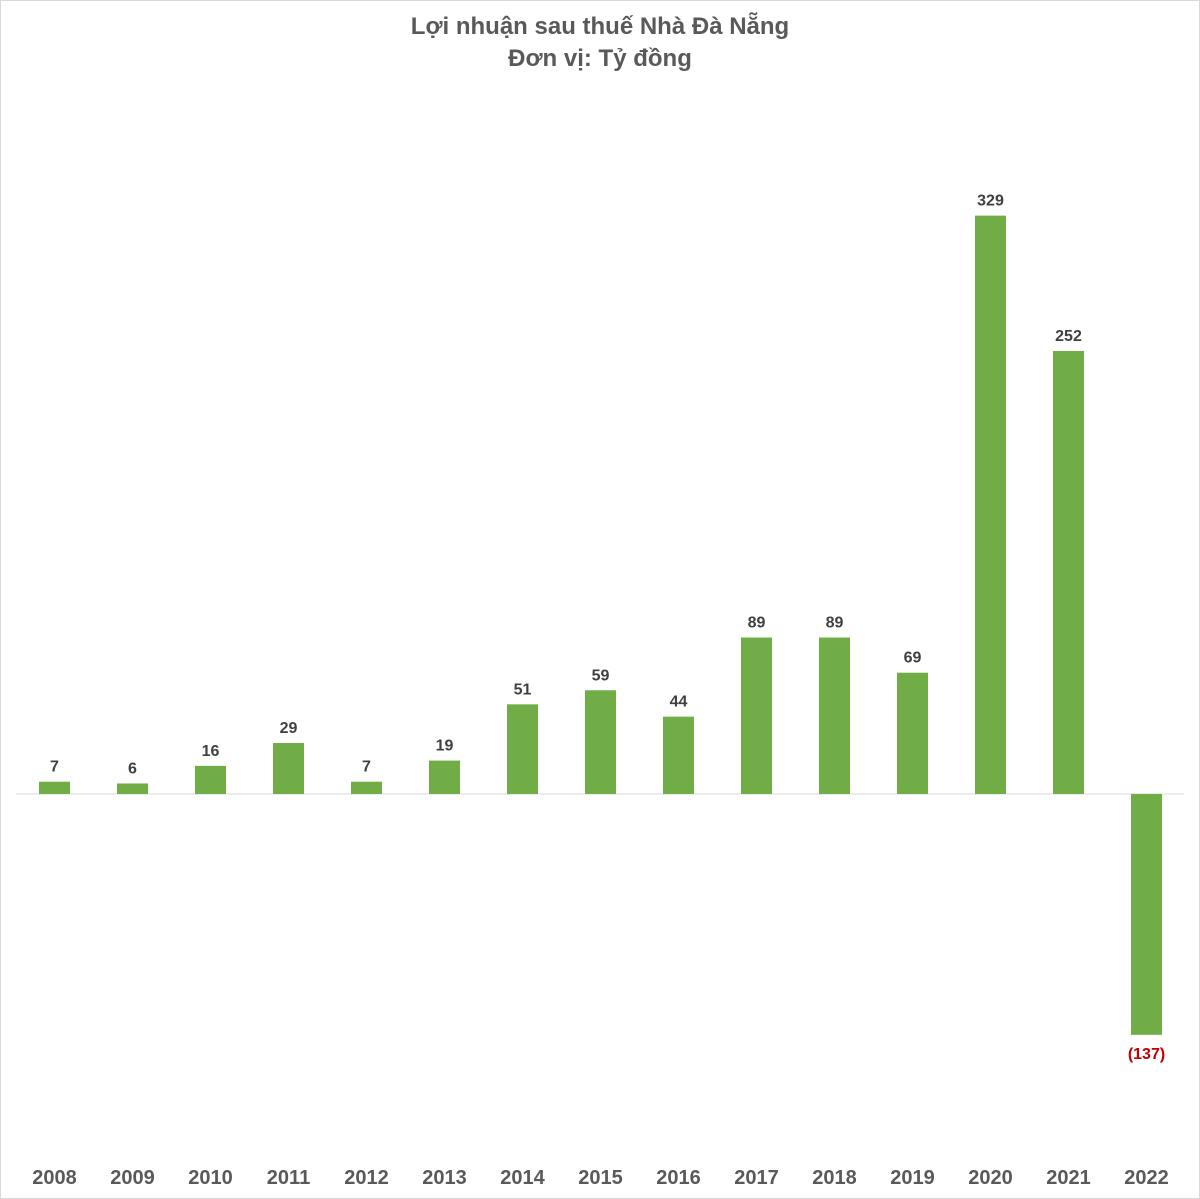  What do you see at coordinates (366, 767) in the screenshot?
I see `data-label-2012: 7` at bounding box center [366, 767].